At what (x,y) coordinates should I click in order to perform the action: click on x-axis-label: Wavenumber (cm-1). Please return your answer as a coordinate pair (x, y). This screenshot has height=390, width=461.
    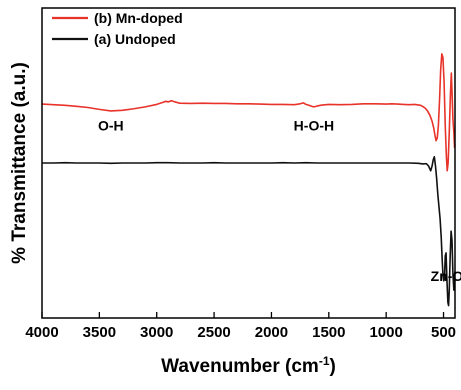
    Looking at the image, I should click on (248, 365).